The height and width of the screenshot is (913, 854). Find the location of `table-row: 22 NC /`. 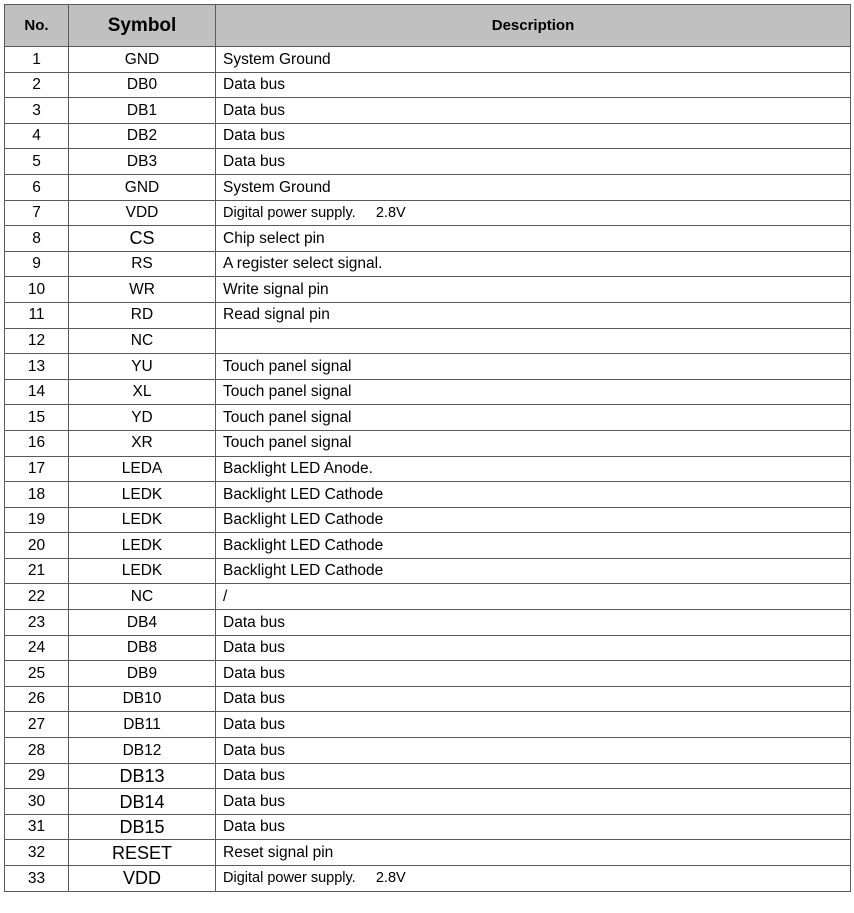

table-row: 22 NC / is located at coordinates (427, 597).